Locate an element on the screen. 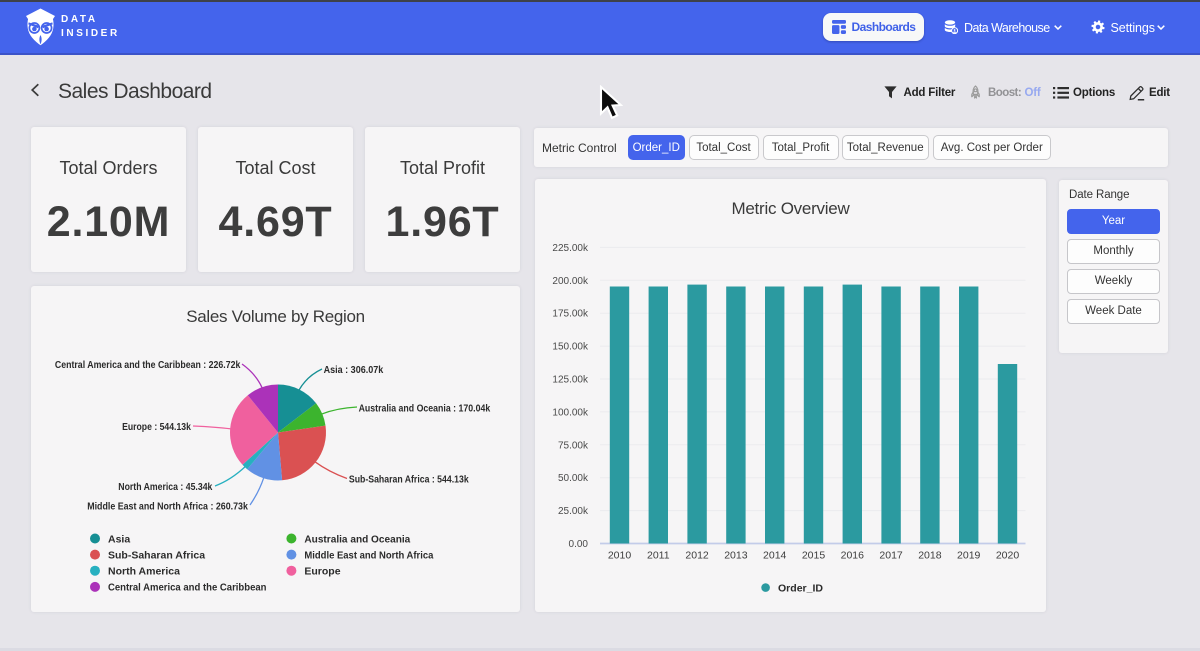 This screenshot has width=1200, height=651. svg-text: Australia and Oceania is located at coordinates (357, 539).